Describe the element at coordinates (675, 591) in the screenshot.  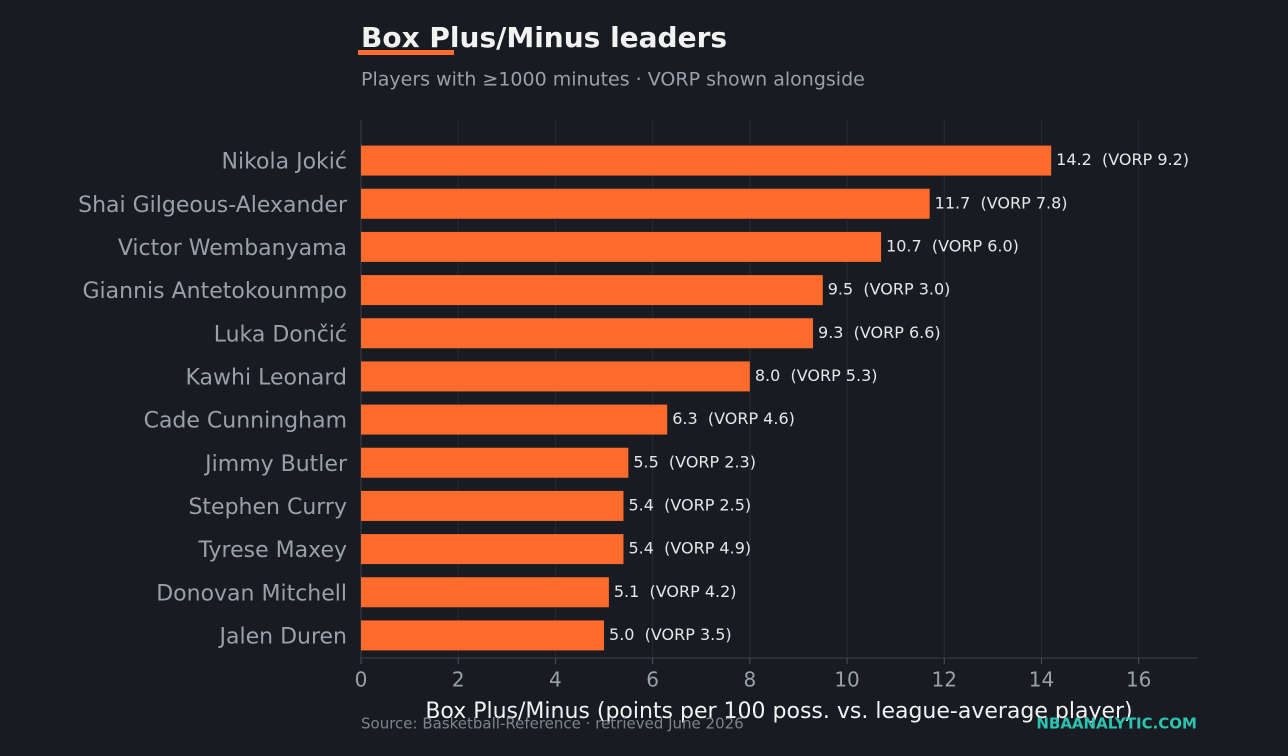
I see `value-label: 5.1 (VORP 4.2)` at that location.